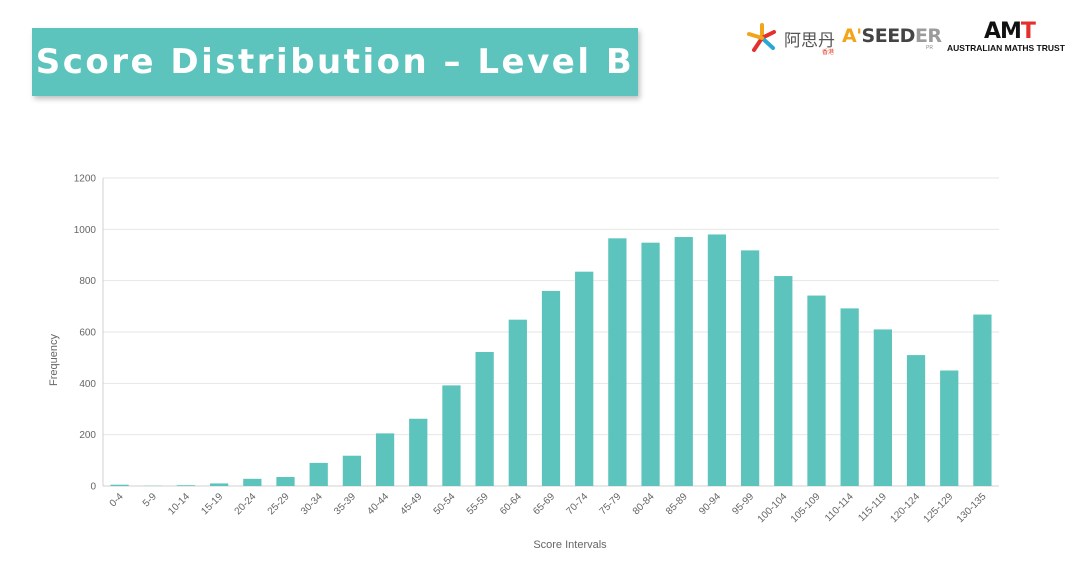  I want to click on x-tick-label: 75-79, so click(611, 504).